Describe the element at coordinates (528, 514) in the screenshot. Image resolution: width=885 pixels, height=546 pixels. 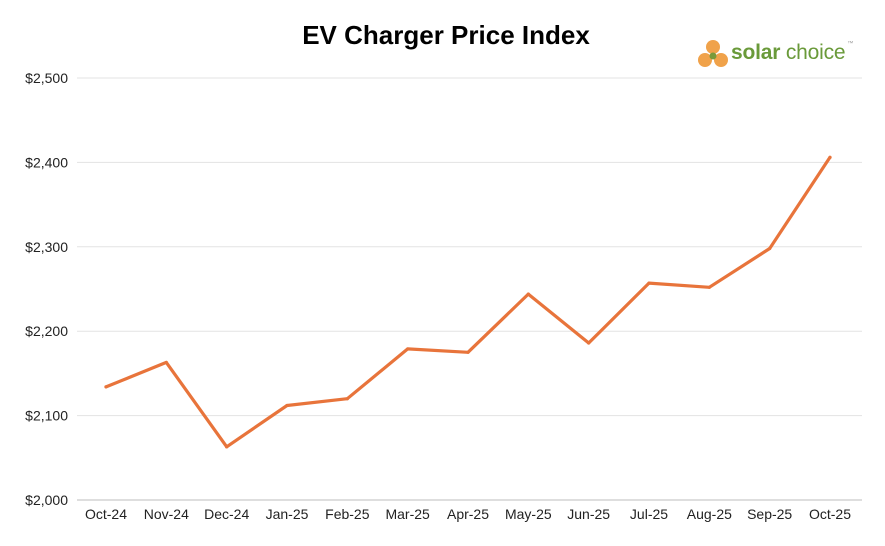
I see `x-tick-label: May-25` at that location.